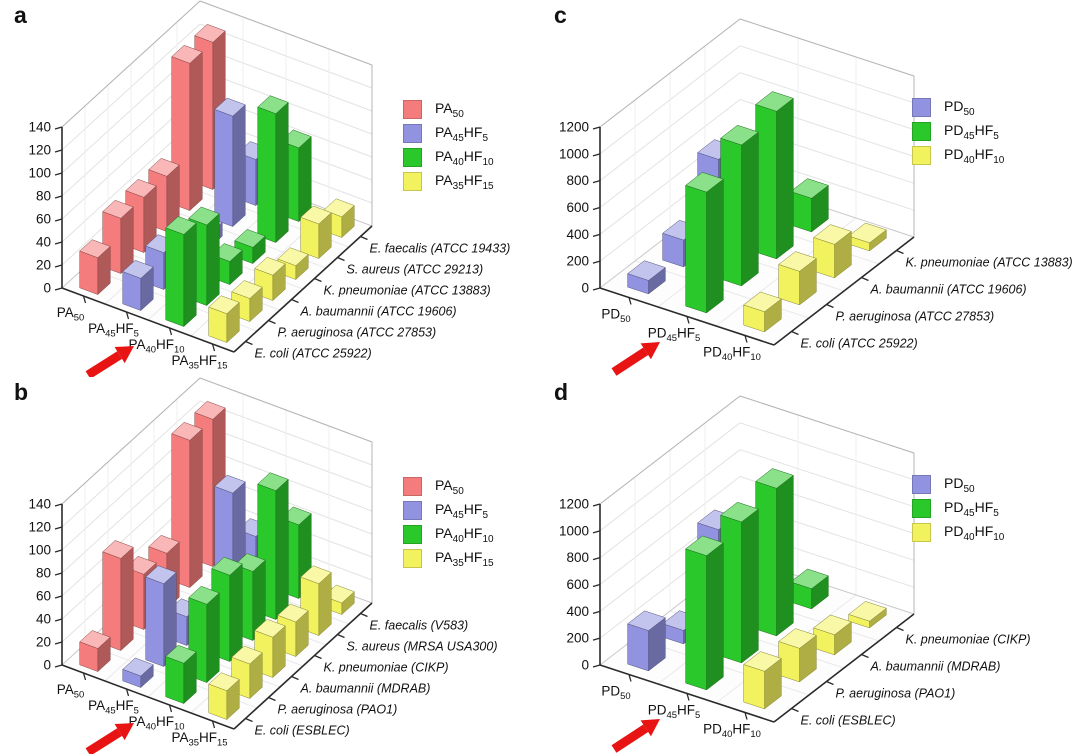 This screenshot has width=1080, height=754. I want to click on y-tick-label: 60, so click(43, 596).